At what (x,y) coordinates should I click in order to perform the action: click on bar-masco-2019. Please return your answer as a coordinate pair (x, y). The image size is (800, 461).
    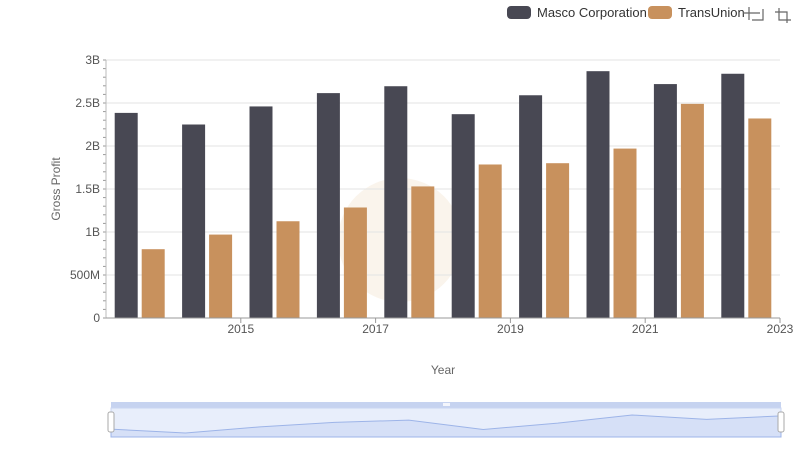
    Looking at the image, I should click on (463, 216).